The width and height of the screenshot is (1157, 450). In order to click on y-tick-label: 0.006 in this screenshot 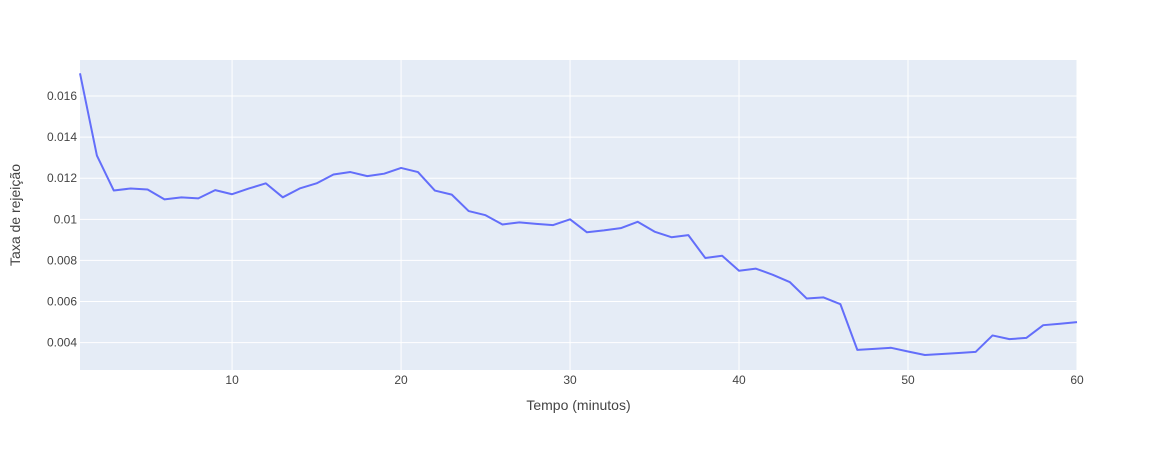, I will do `click(62, 302)`.